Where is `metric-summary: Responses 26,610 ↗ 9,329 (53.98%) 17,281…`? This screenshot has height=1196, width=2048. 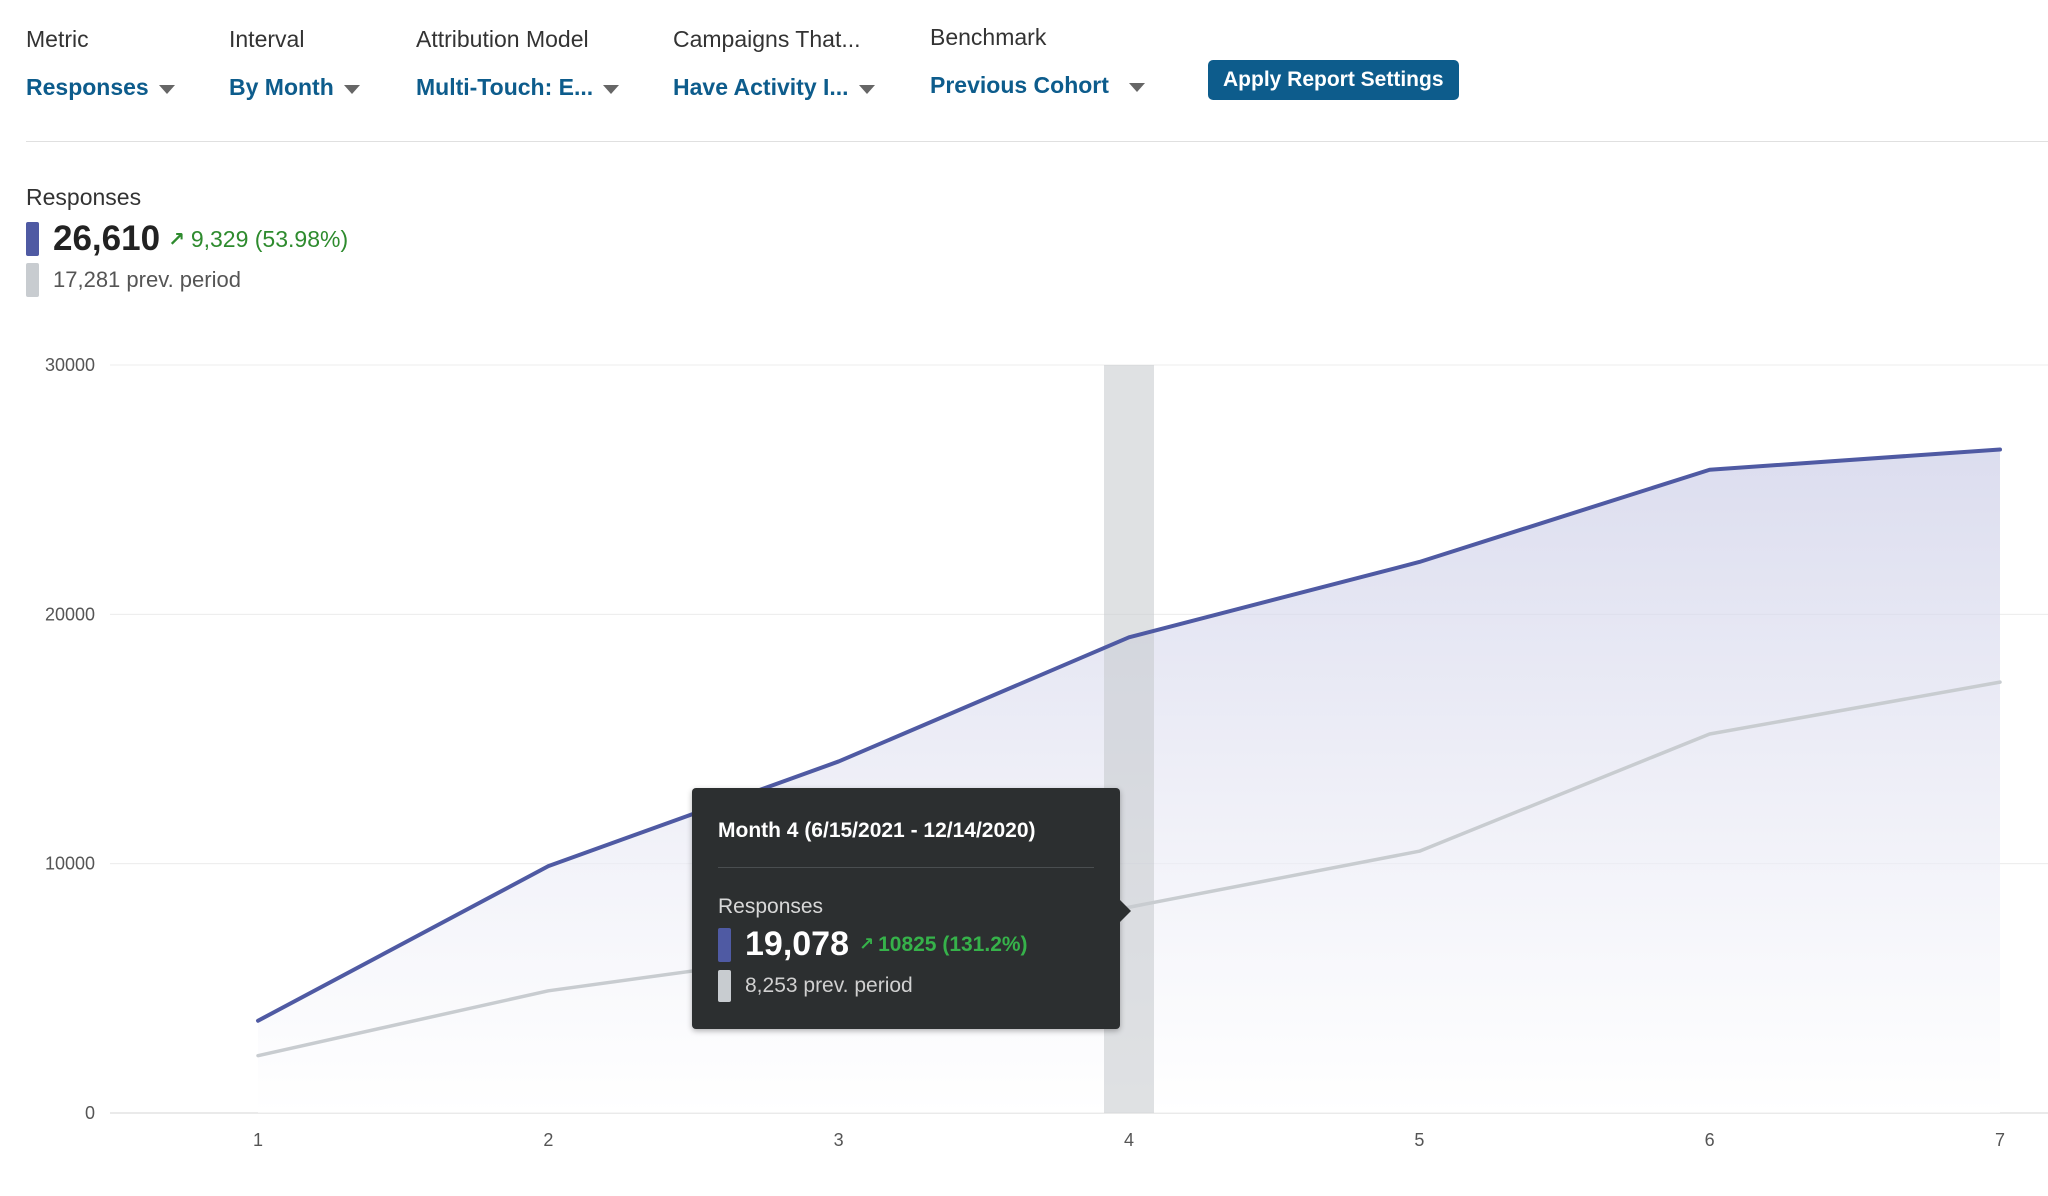 metric-summary: Responses 26,610 ↗ 9,329 (53.98%) 17,281… is located at coordinates (187, 240).